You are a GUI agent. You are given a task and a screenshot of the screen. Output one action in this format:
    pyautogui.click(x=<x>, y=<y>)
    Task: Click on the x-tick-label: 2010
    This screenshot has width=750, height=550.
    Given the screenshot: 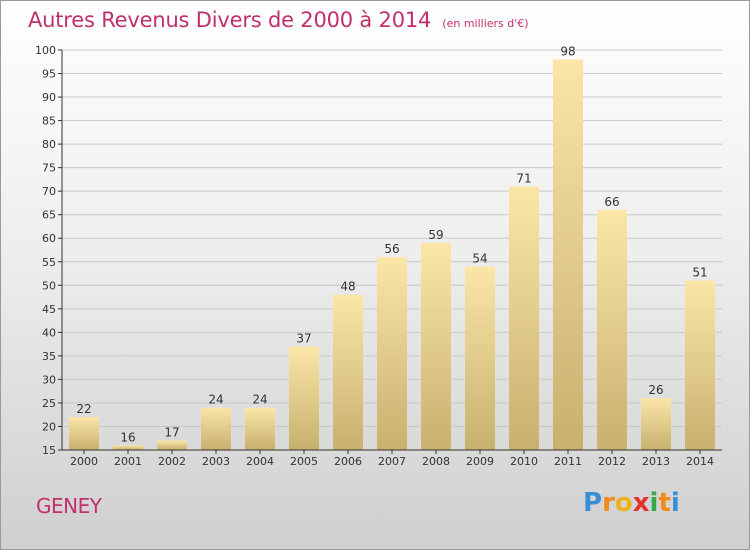 What is the action you would take?
    pyautogui.click(x=524, y=461)
    